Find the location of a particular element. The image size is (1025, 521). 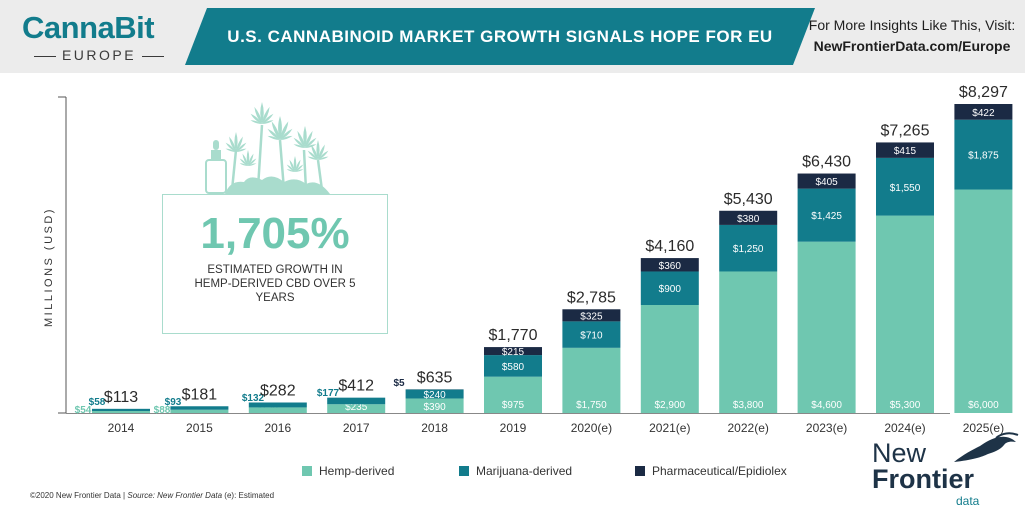

data-label: $240 is located at coordinates (434, 395).